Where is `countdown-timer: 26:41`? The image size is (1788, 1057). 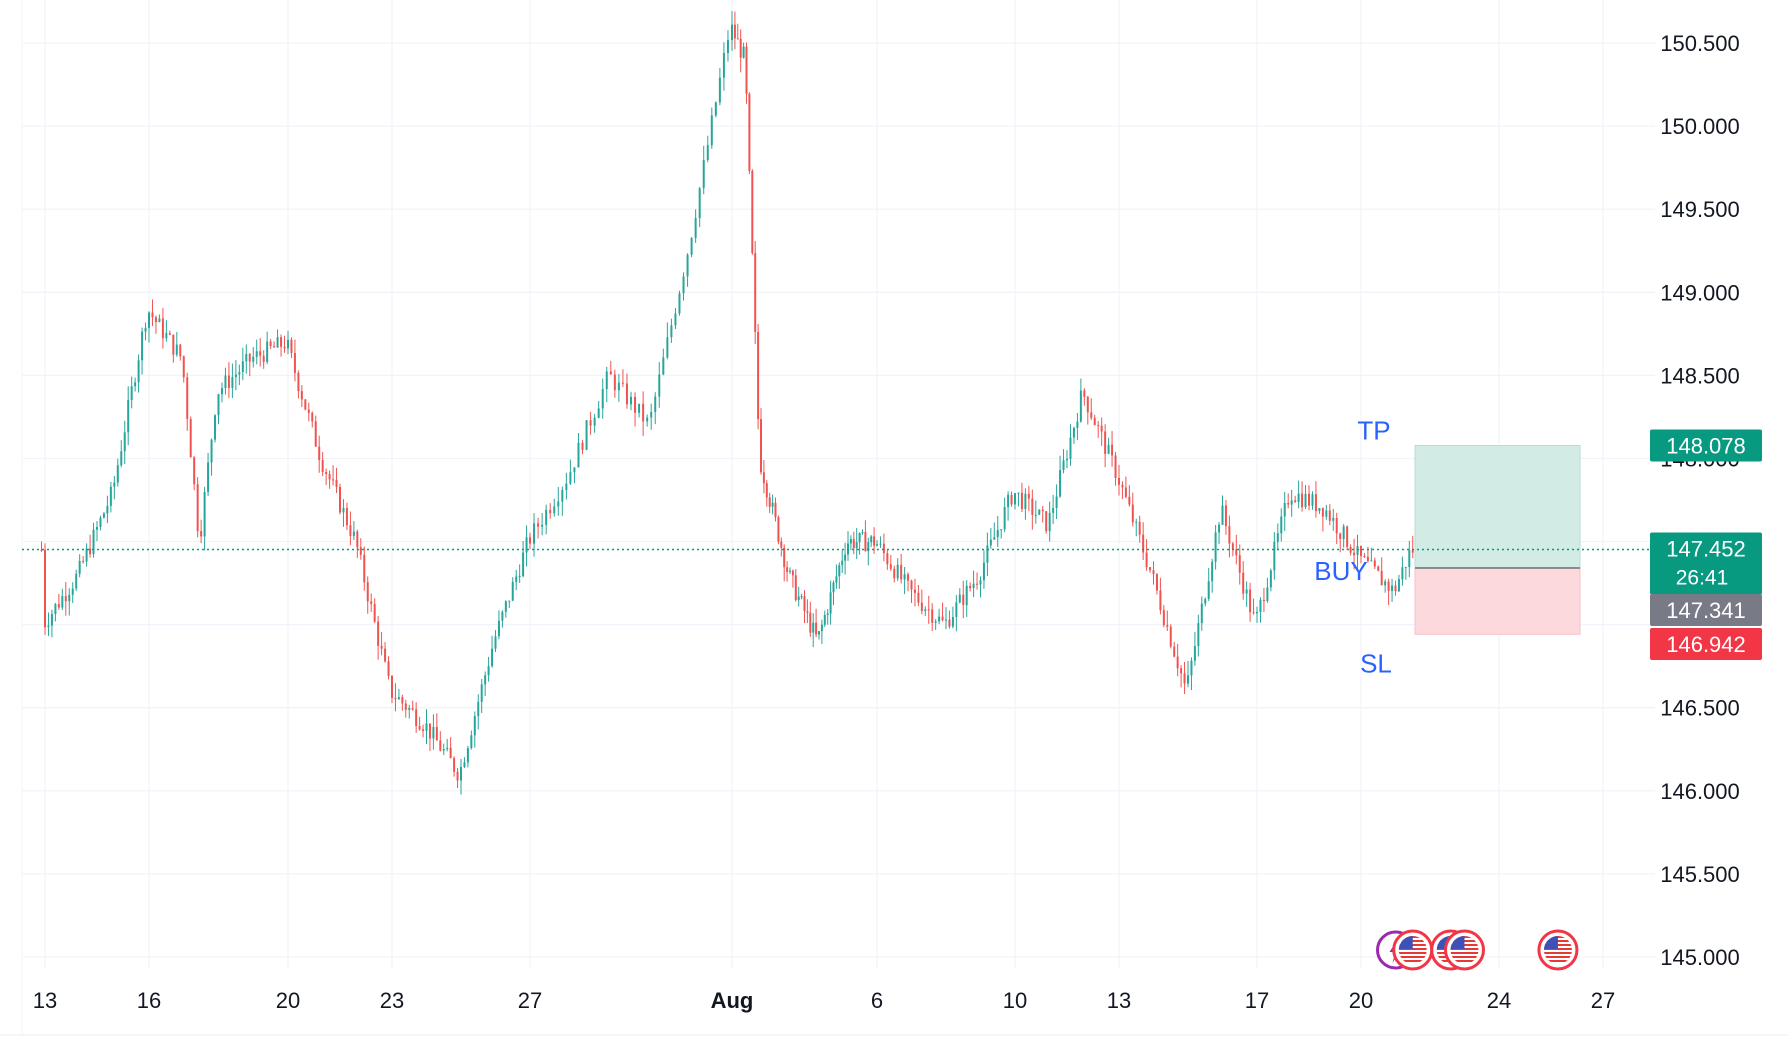
countdown-timer: 26:41 is located at coordinates (1702, 578).